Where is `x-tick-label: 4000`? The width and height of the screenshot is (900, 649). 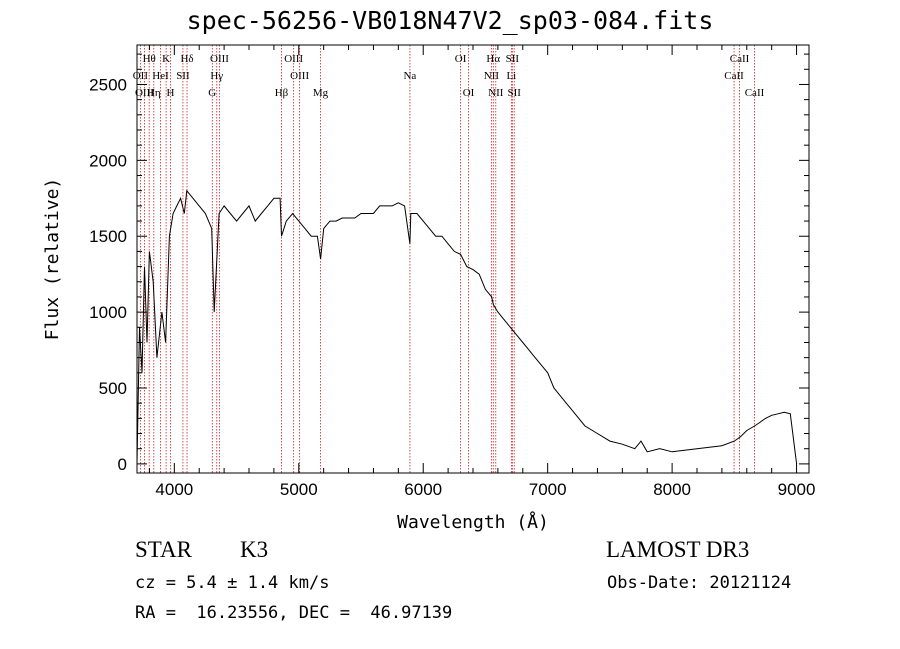
x-tick-label: 4000 is located at coordinates (174, 489).